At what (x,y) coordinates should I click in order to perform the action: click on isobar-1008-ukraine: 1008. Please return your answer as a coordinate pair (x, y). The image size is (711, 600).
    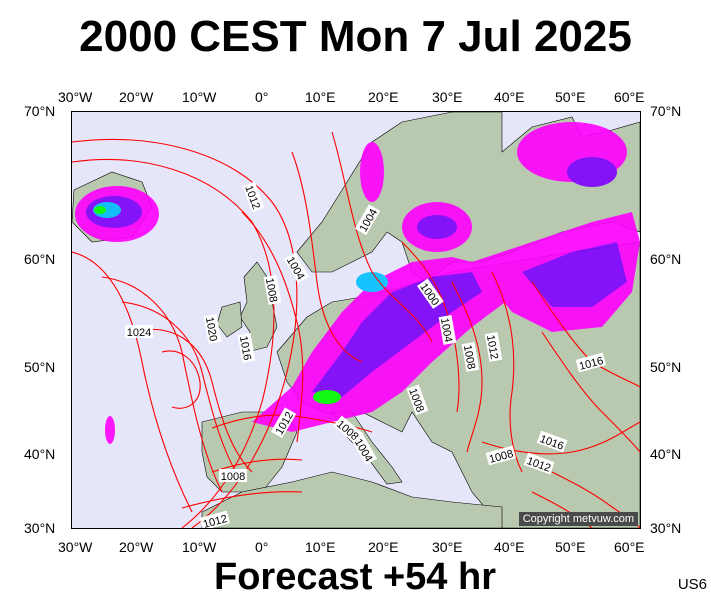
    Looking at the image, I should click on (470, 356).